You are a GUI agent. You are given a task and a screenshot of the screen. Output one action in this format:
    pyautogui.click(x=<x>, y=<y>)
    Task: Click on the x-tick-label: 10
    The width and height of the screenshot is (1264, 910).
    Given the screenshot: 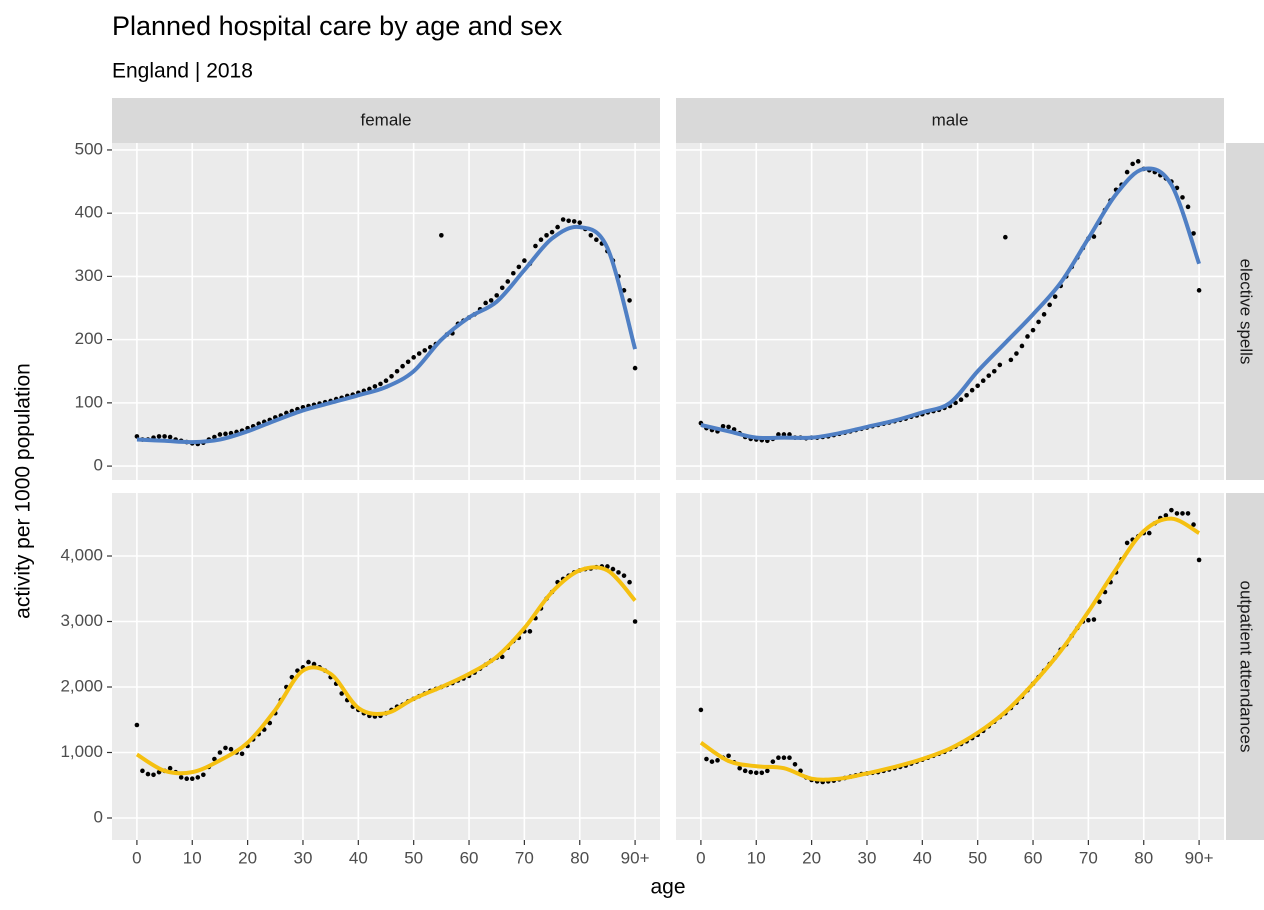 What is the action you would take?
    pyautogui.click(x=756, y=857)
    